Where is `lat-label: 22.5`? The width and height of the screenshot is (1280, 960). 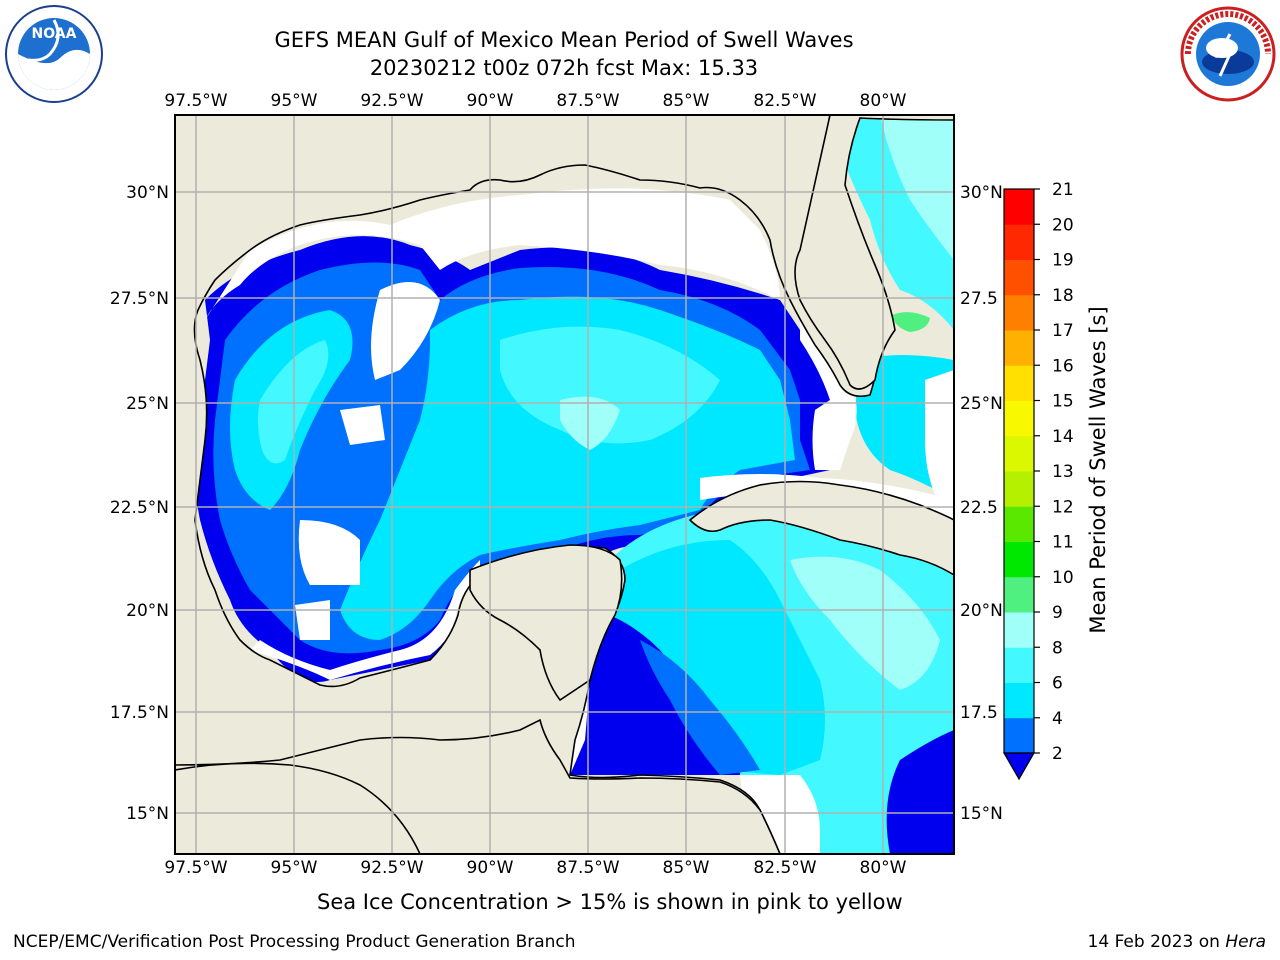 lat-label: 22.5 is located at coordinates (979, 508).